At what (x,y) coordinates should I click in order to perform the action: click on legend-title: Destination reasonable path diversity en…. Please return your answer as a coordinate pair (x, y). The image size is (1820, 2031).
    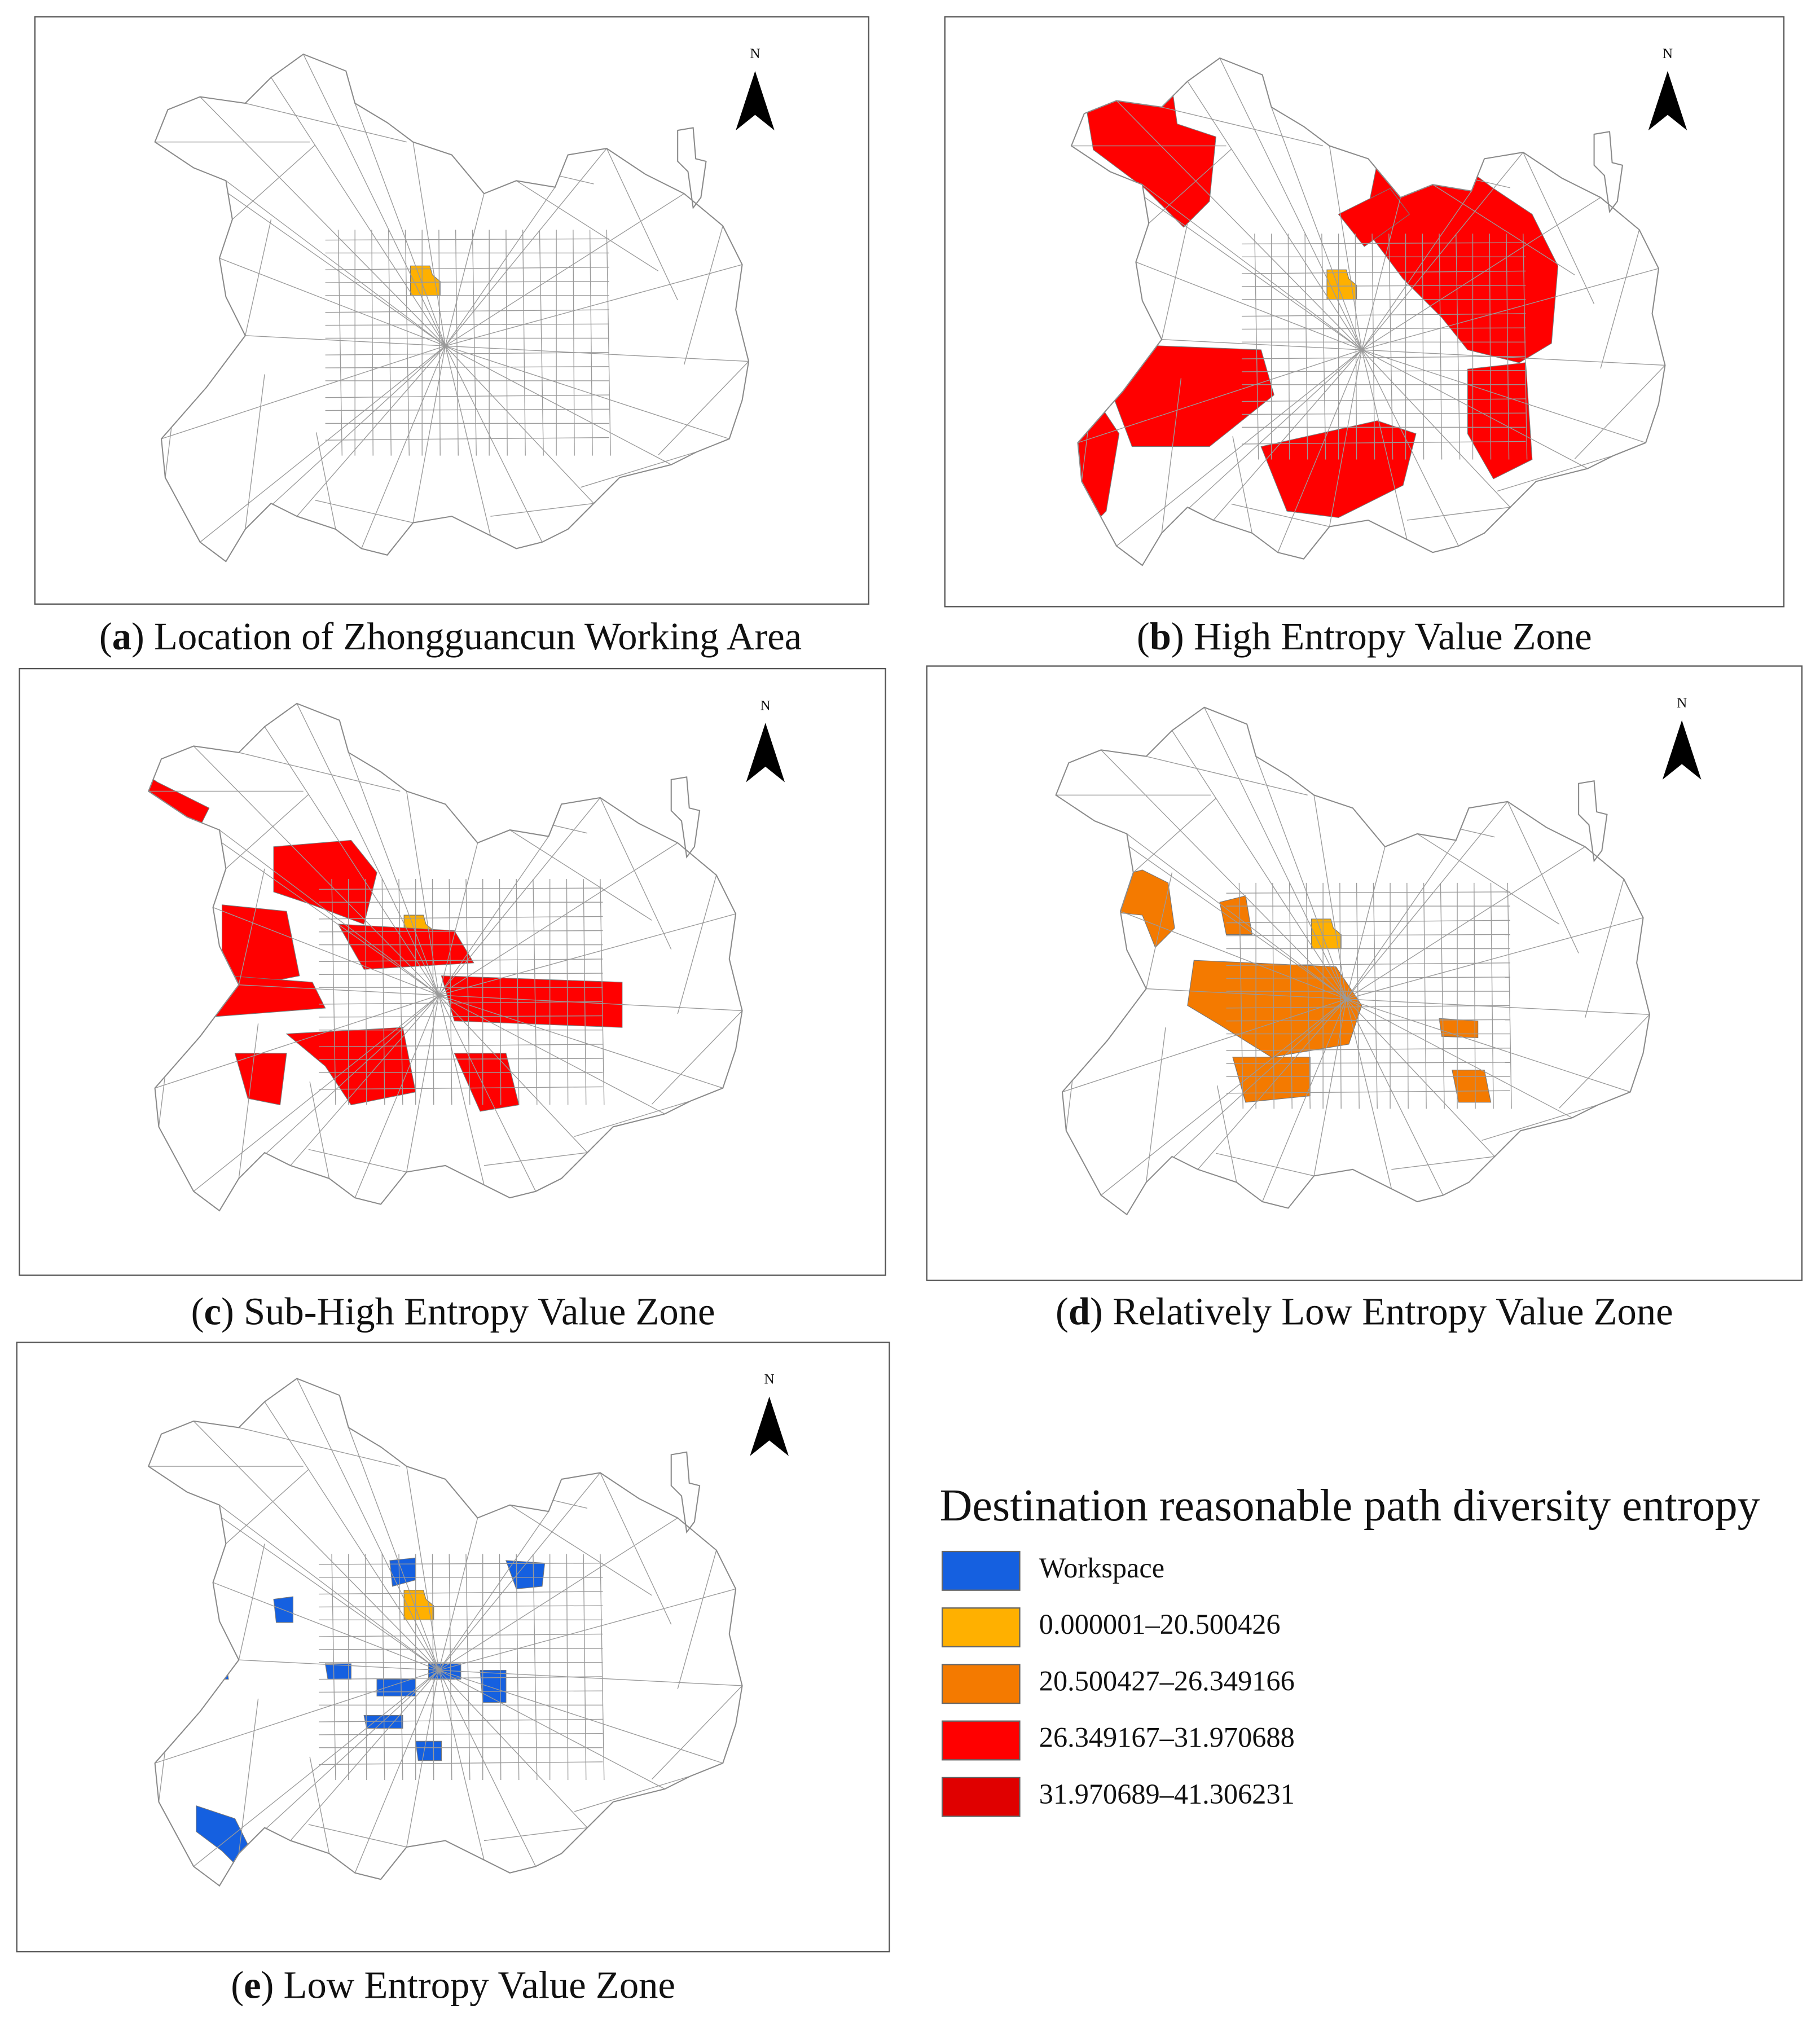
    Looking at the image, I should click on (1350, 1506).